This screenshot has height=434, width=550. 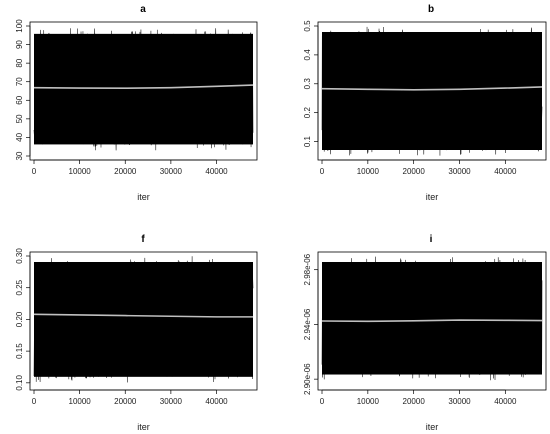 What do you see at coordinates (307, 269) in the screenshot?
I see `y-tick-label: 2.98e-06` at bounding box center [307, 269].